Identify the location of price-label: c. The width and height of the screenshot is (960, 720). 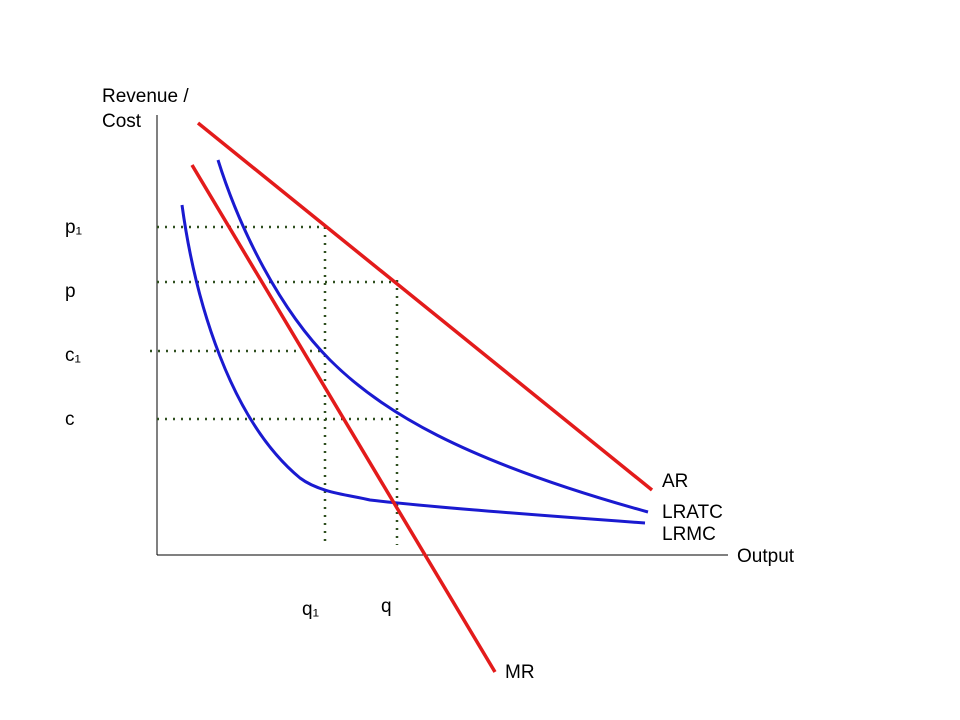
(70, 419).